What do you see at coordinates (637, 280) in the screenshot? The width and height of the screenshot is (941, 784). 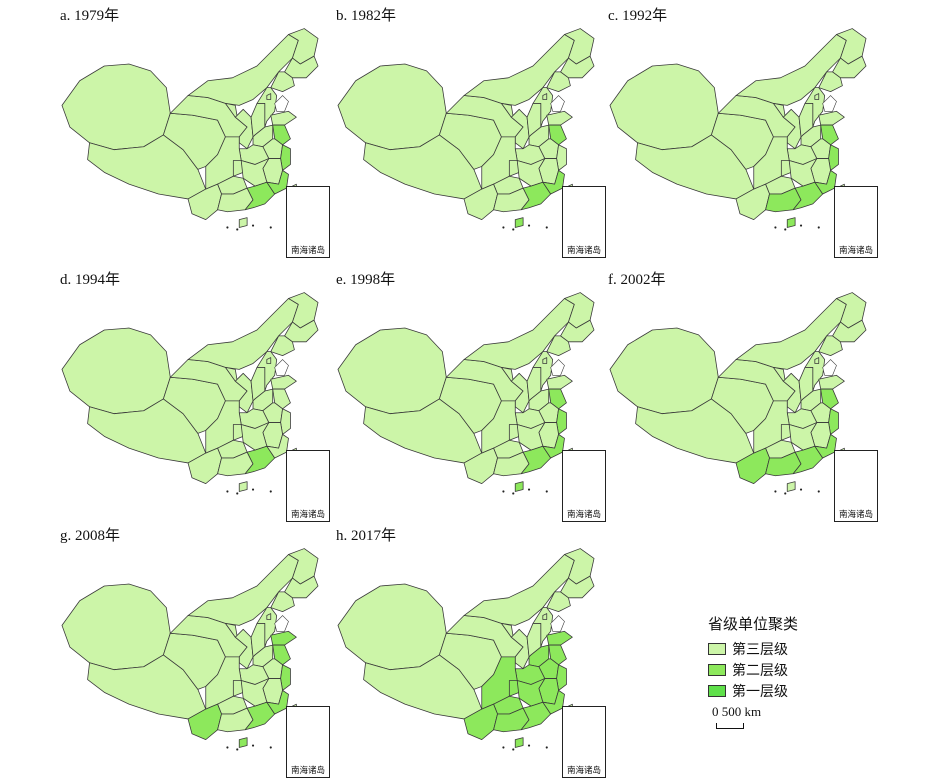 I see `panel-title: f. 2002年` at bounding box center [637, 280].